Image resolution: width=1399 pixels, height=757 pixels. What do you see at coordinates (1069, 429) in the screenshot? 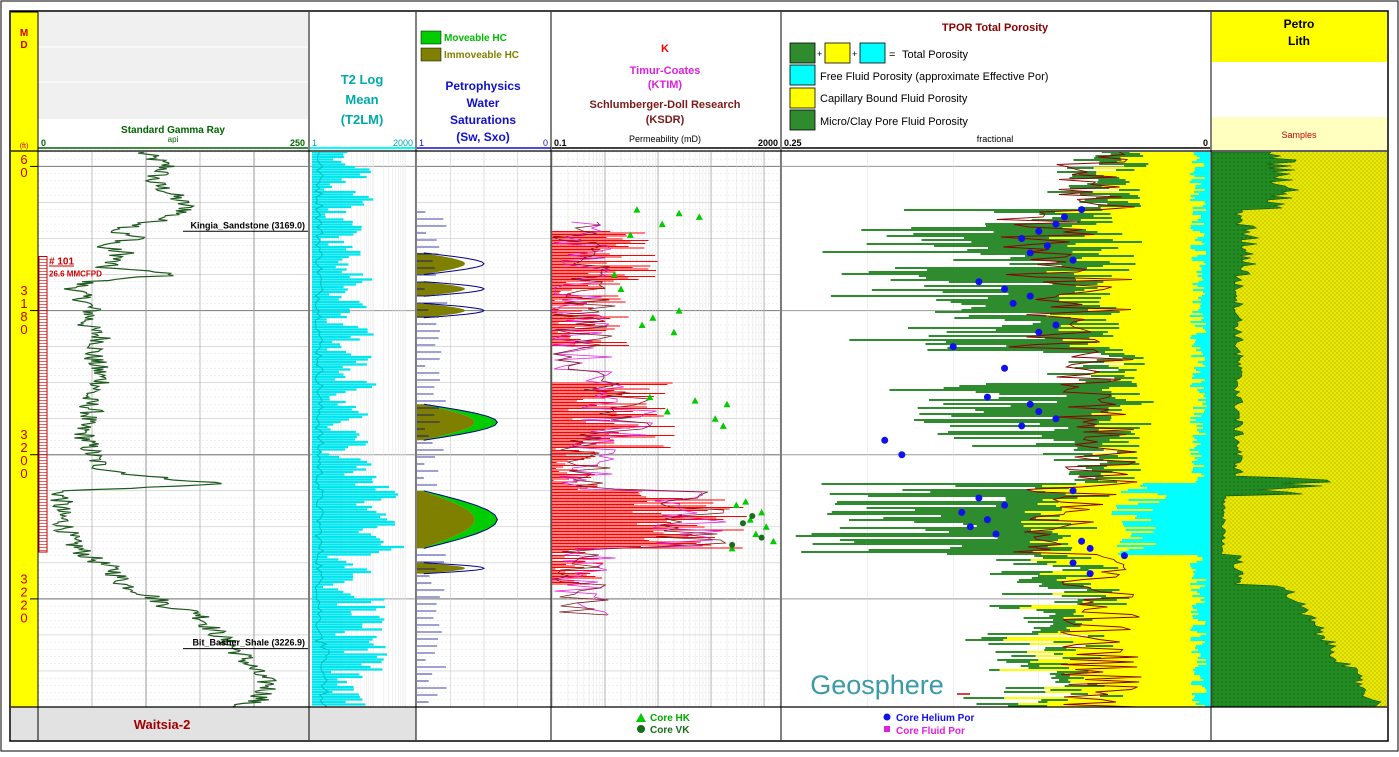
I see `total-porosity-curve` at bounding box center [1069, 429].